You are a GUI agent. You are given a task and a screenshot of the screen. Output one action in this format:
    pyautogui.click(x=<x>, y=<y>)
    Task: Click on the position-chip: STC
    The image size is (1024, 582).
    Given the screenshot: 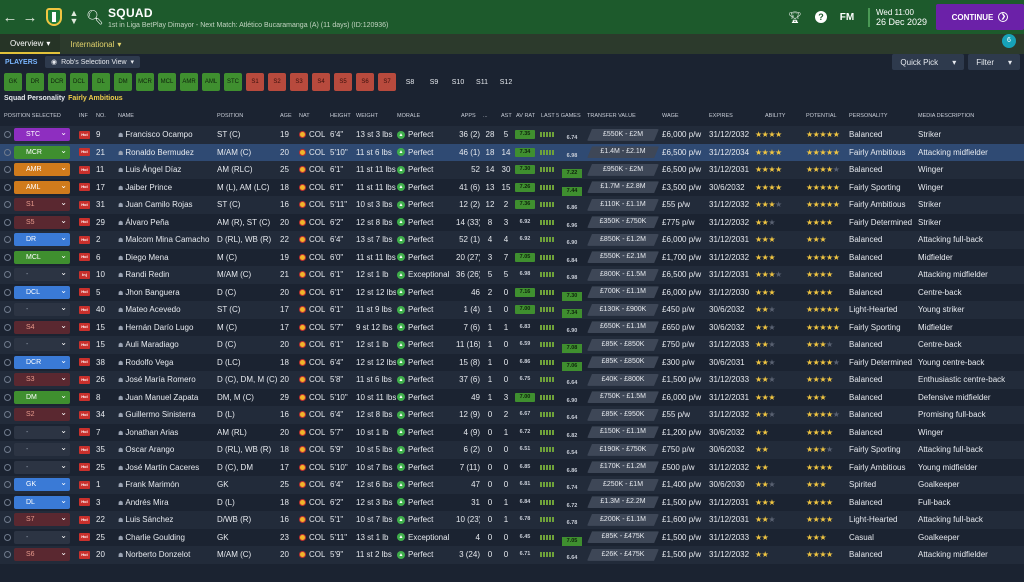 What is the action you would take?
    pyautogui.click(x=233, y=82)
    